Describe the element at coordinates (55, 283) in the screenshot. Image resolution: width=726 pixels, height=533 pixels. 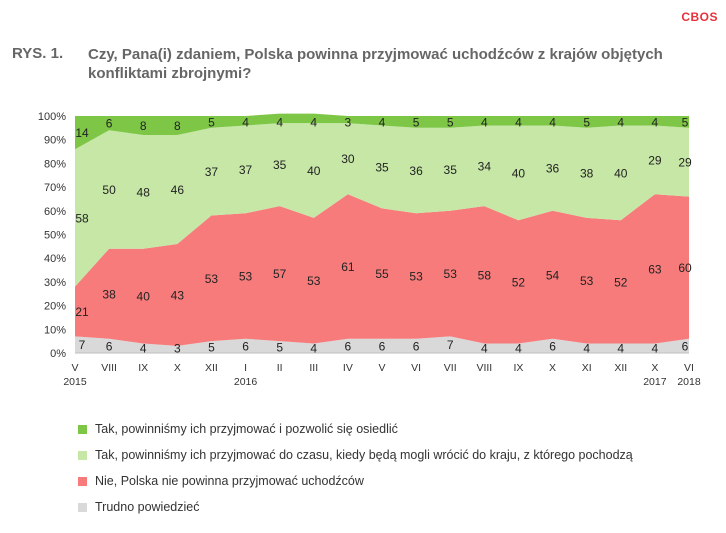
I see `y-tick-label: 30%` at that location.